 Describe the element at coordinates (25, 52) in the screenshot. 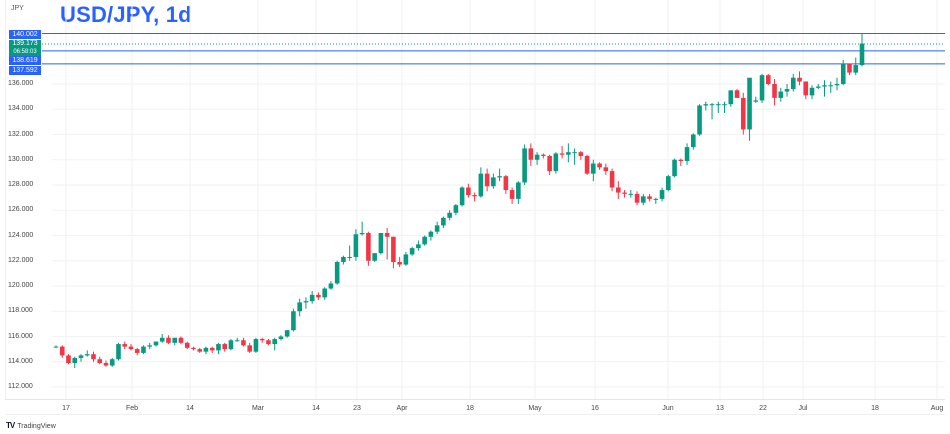

I see `bar-countdown: 06:58:03` at that location.